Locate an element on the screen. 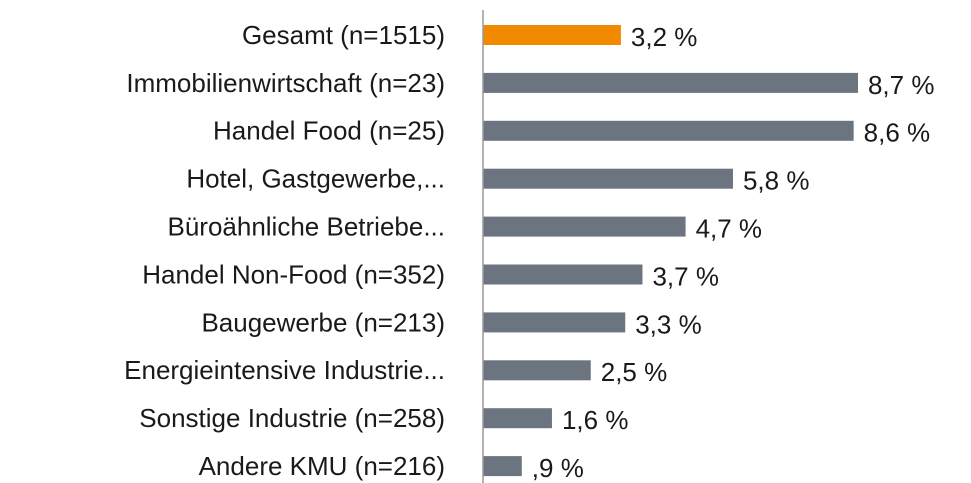 The image size is (971, 483). value-label: 1,6 % is located at coordinates (595, 420).